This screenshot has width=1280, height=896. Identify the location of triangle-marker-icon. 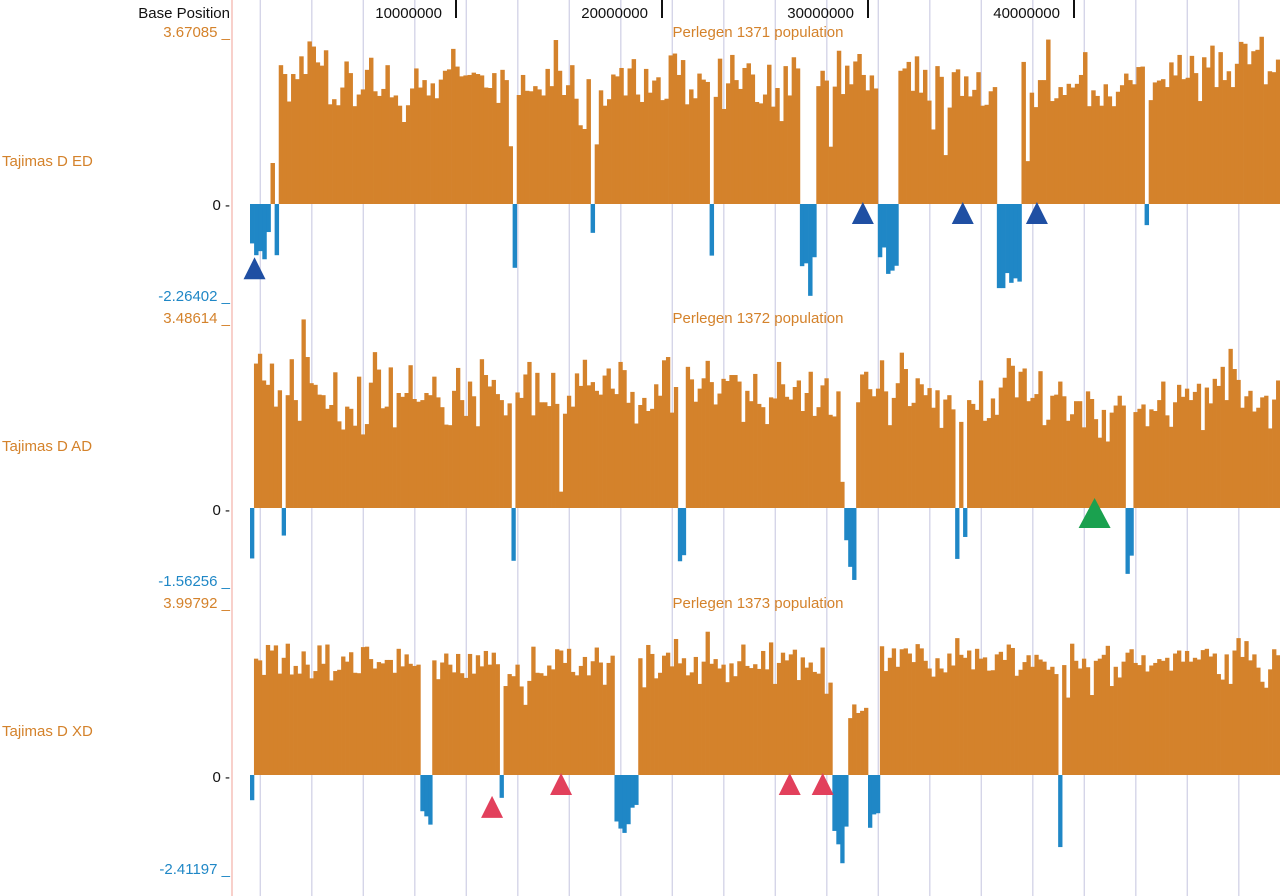
(1036, 213).